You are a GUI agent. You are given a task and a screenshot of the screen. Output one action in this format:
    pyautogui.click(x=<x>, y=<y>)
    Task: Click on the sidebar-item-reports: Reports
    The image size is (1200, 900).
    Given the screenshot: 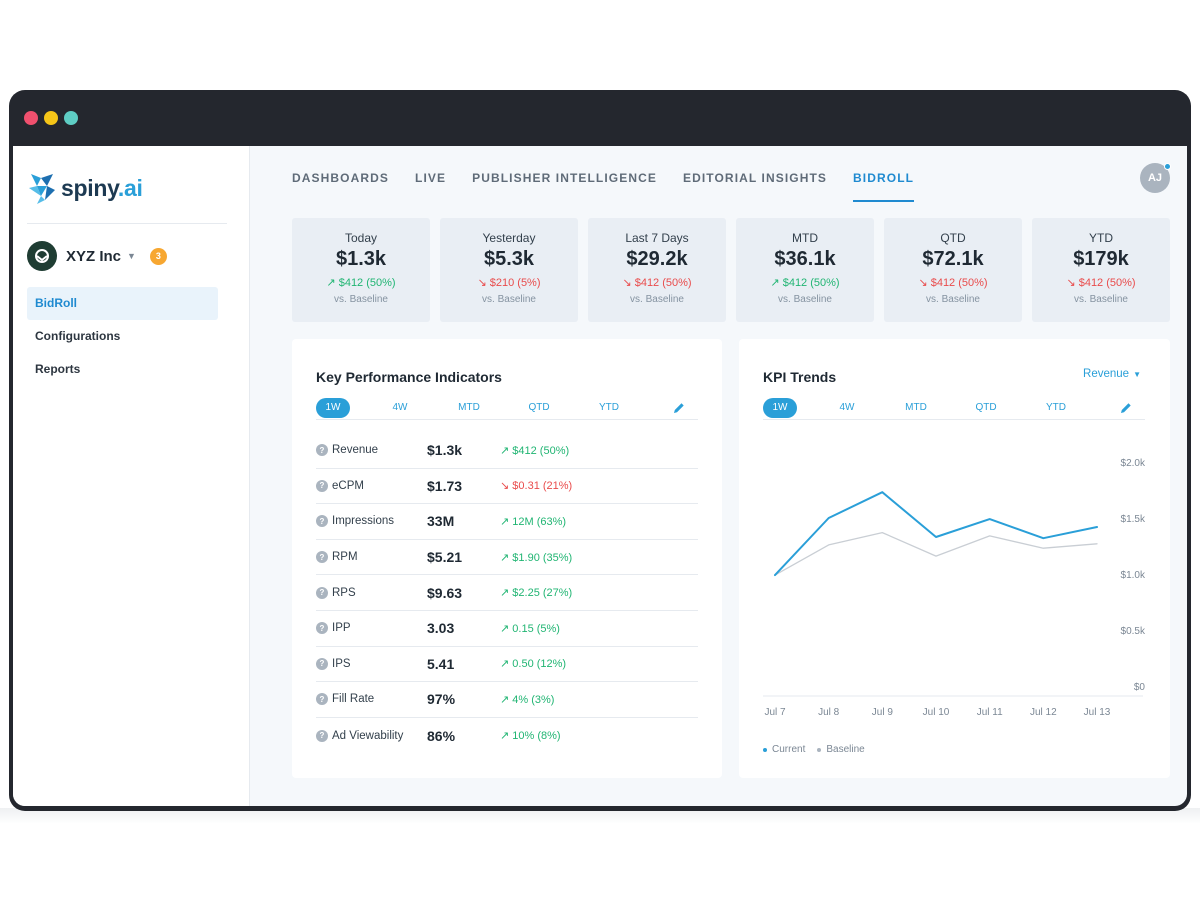 What is the action you would take?
    pyautogui.click(x=58, y=369)
    